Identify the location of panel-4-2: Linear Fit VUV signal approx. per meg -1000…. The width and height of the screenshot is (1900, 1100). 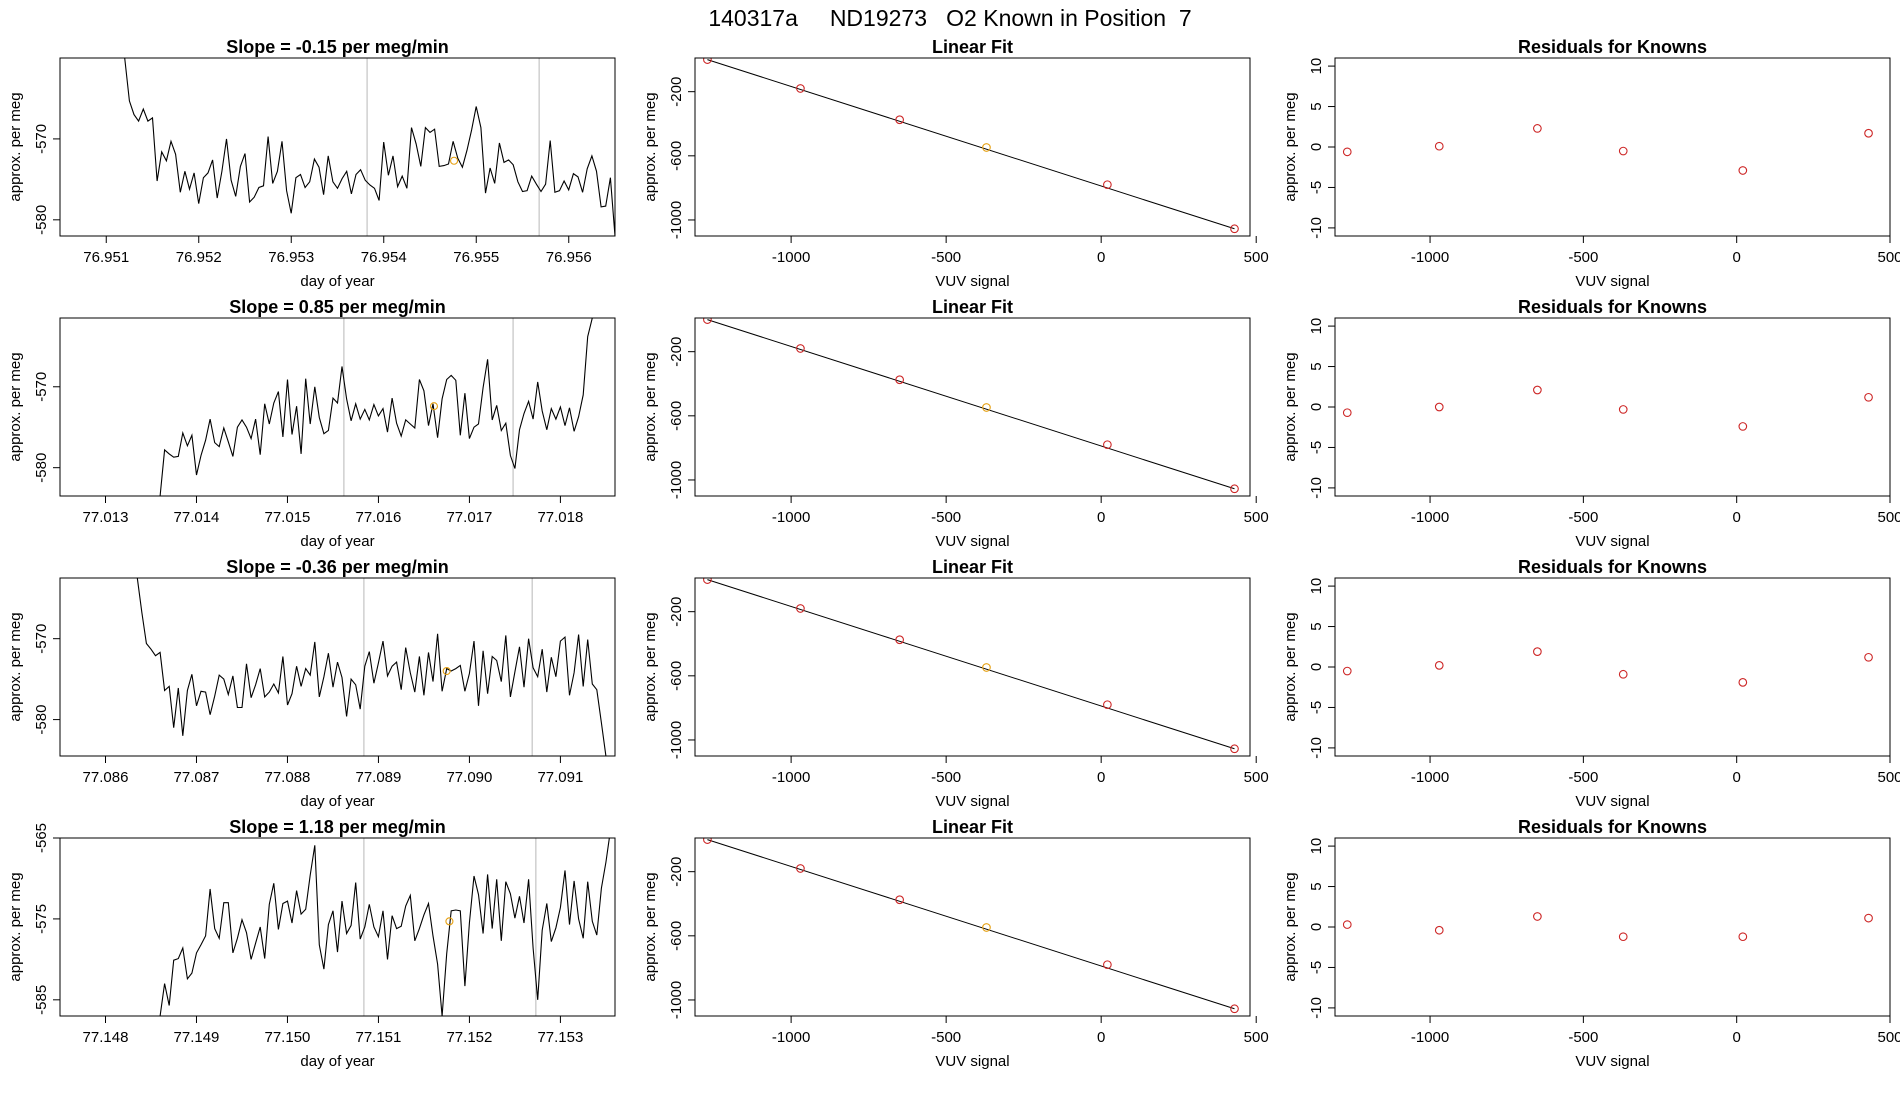
(955, 943).